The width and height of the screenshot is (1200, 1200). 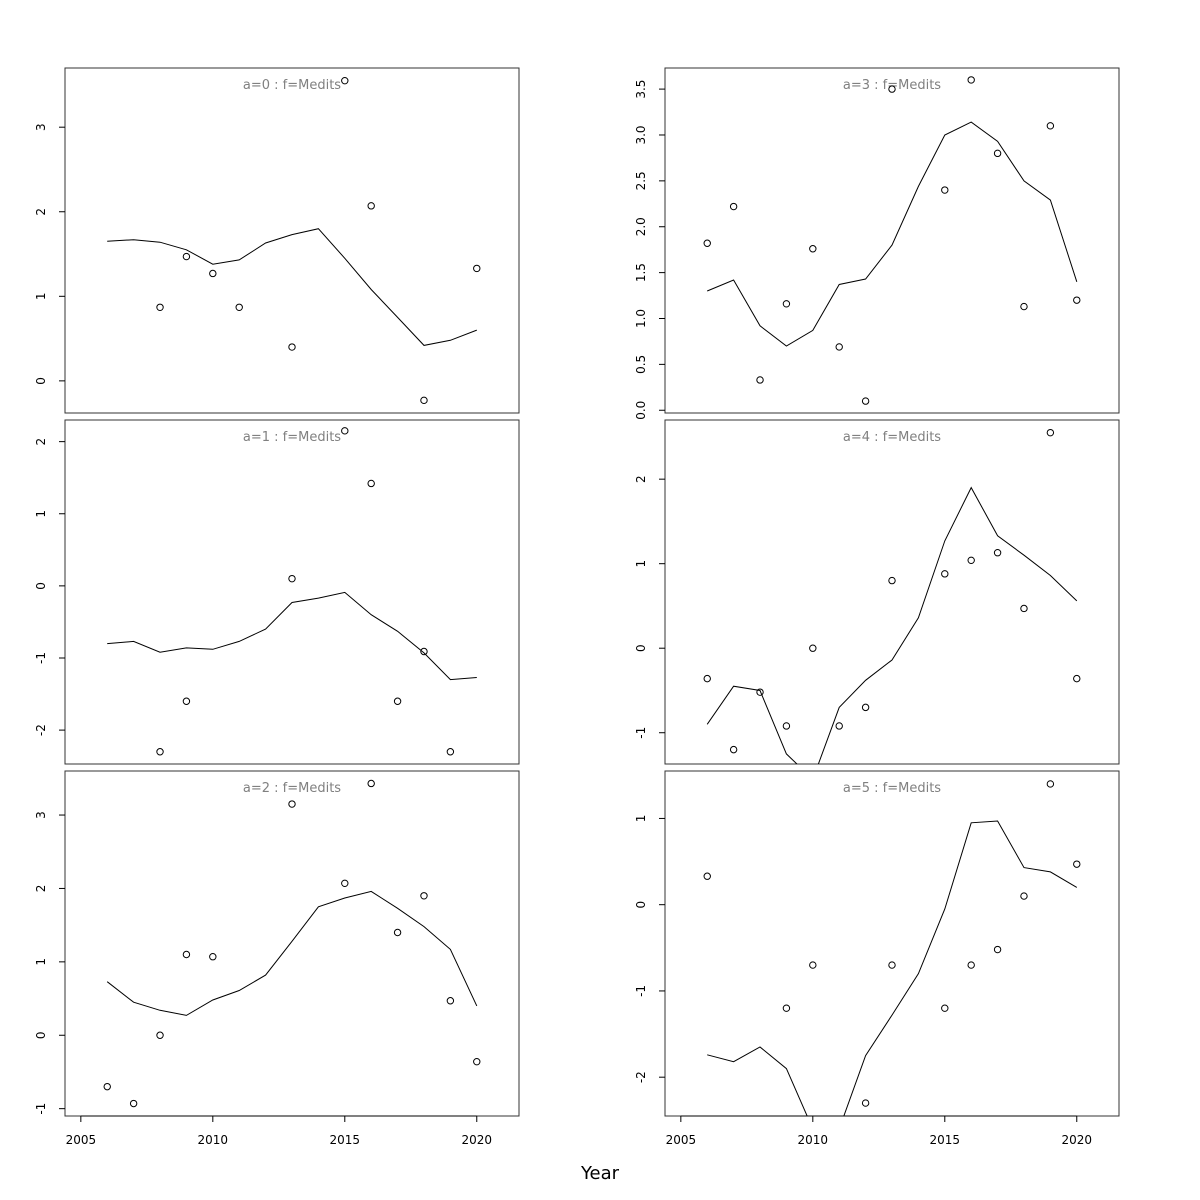 What do you see at coordinates (292, 788) in the screenshot?
I see `panel-title: a=2 : f=Medits` at bounding box center [292, 788].